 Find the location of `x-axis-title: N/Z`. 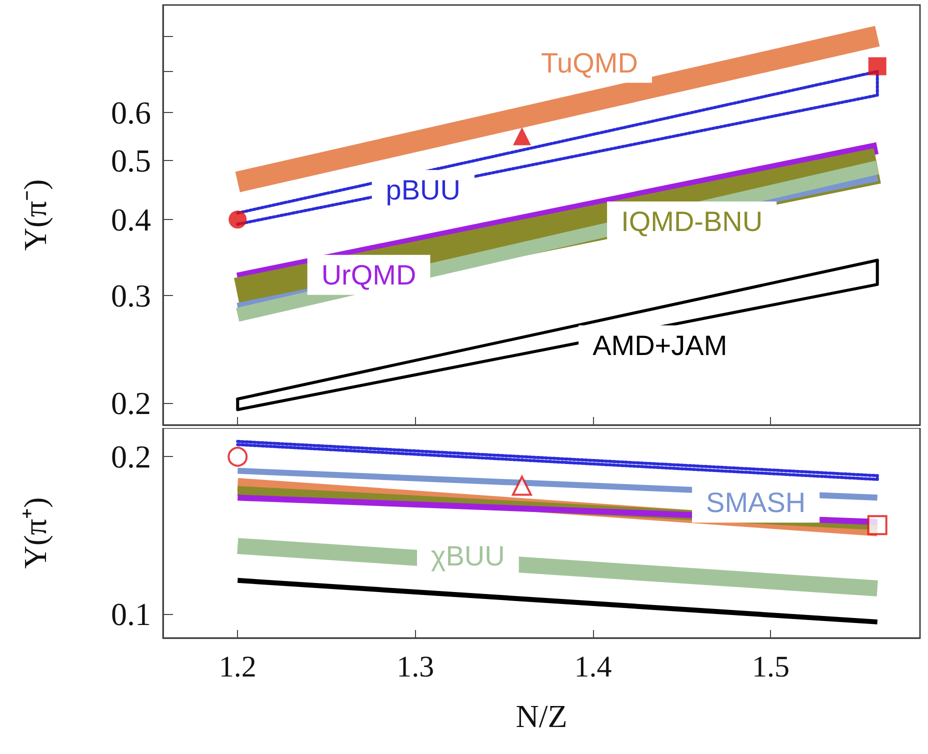

x-axis-title: N/Z is located at coordinates (542, 716).